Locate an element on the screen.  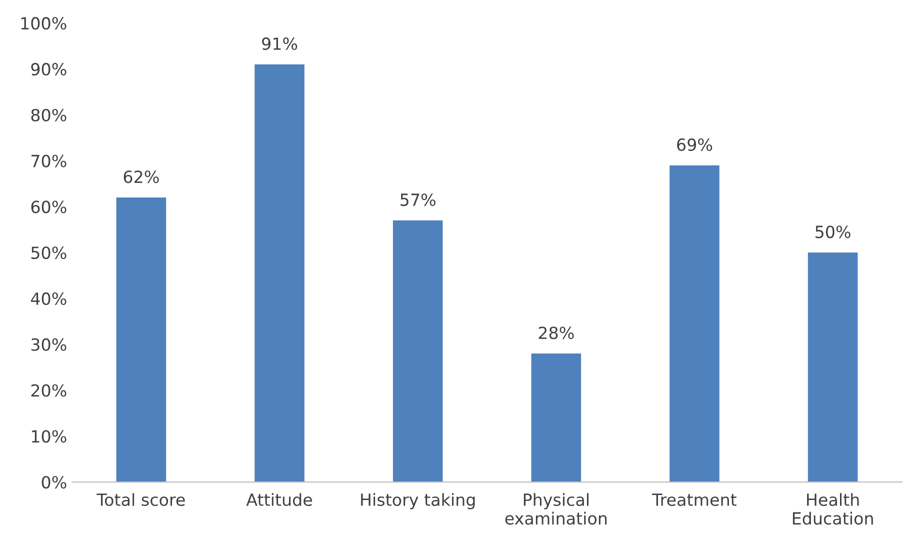
data-label: 28% is located at coordinates (556, 333).